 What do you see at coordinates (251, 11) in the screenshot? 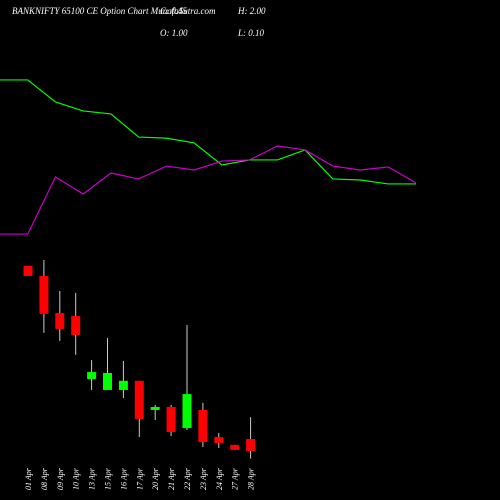
I see `stat: H: 2.00` at bounding box center [251, 11].